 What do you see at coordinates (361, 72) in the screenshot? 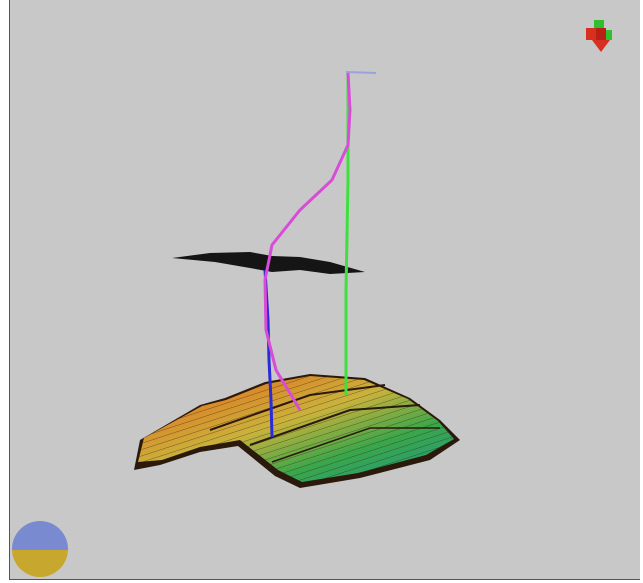
I see `well-head-marker` at bounding box center [361, 72].